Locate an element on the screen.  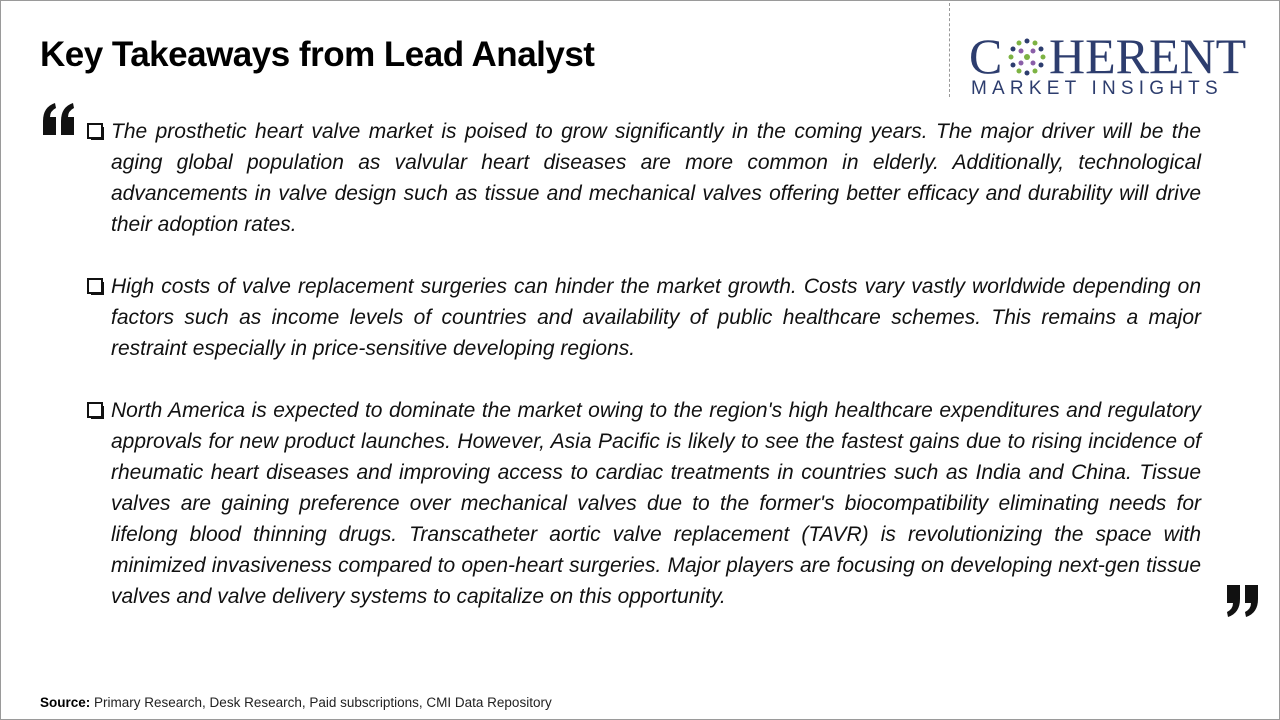
title: Key Takeaways from Lead Analyst is located at coordinates (317, 54).